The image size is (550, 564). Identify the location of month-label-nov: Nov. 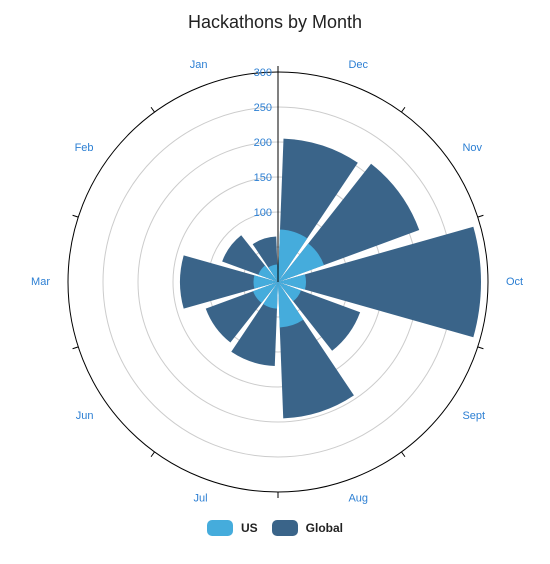
(472, 148).